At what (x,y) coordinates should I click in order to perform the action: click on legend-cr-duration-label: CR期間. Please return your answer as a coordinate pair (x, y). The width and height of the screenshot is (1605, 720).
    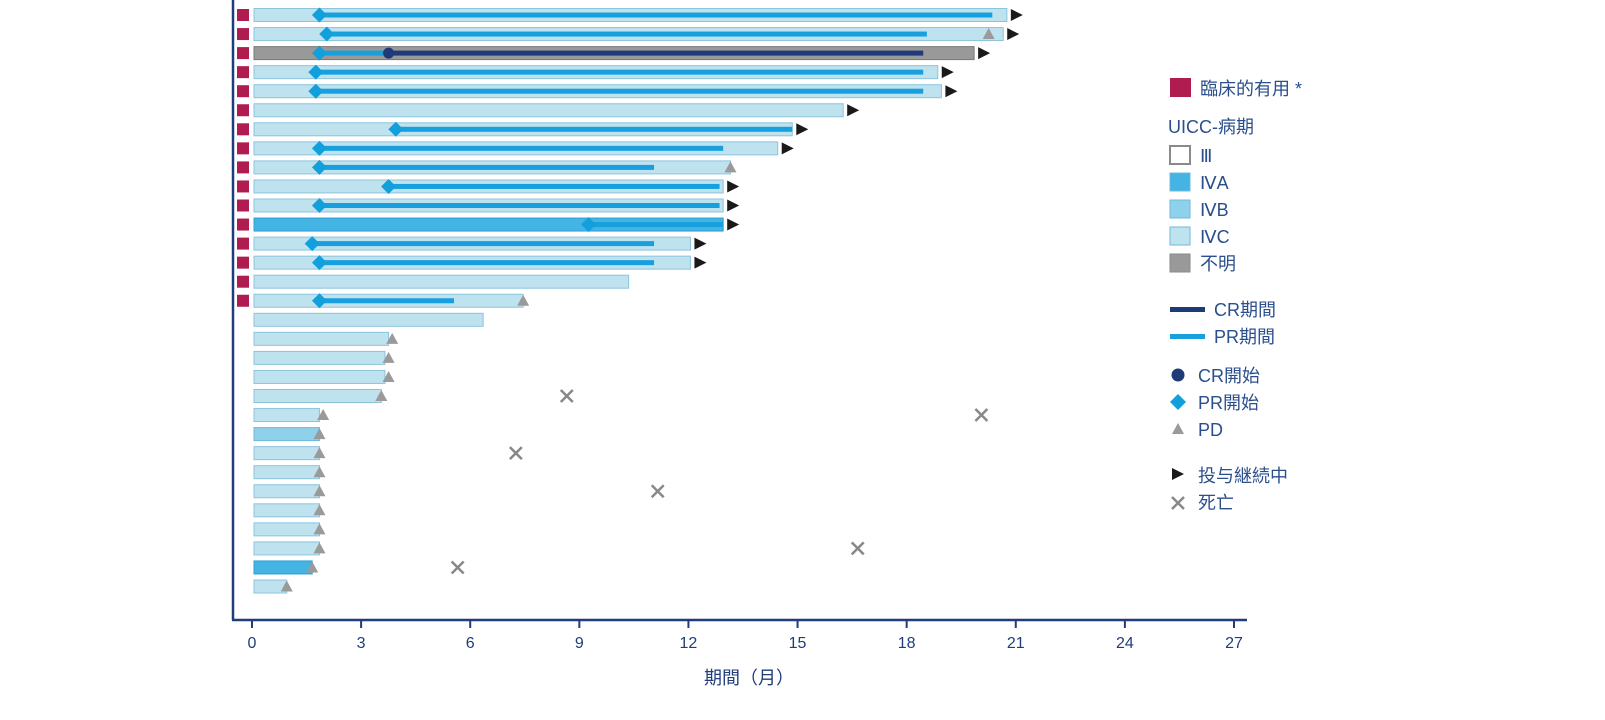
    Looking at the image, I should click on (1245, 310).